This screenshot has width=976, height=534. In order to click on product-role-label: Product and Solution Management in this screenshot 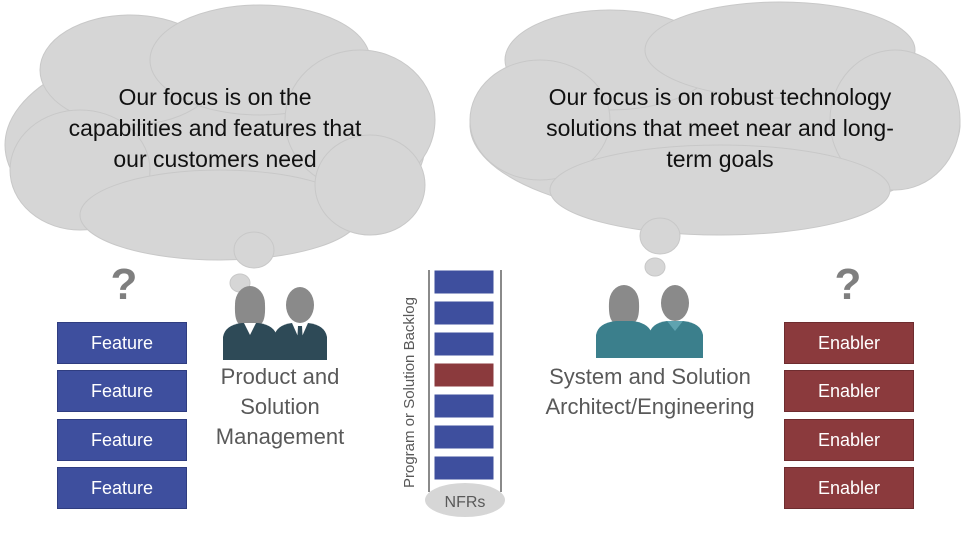, I will do `click(280, 407)`.